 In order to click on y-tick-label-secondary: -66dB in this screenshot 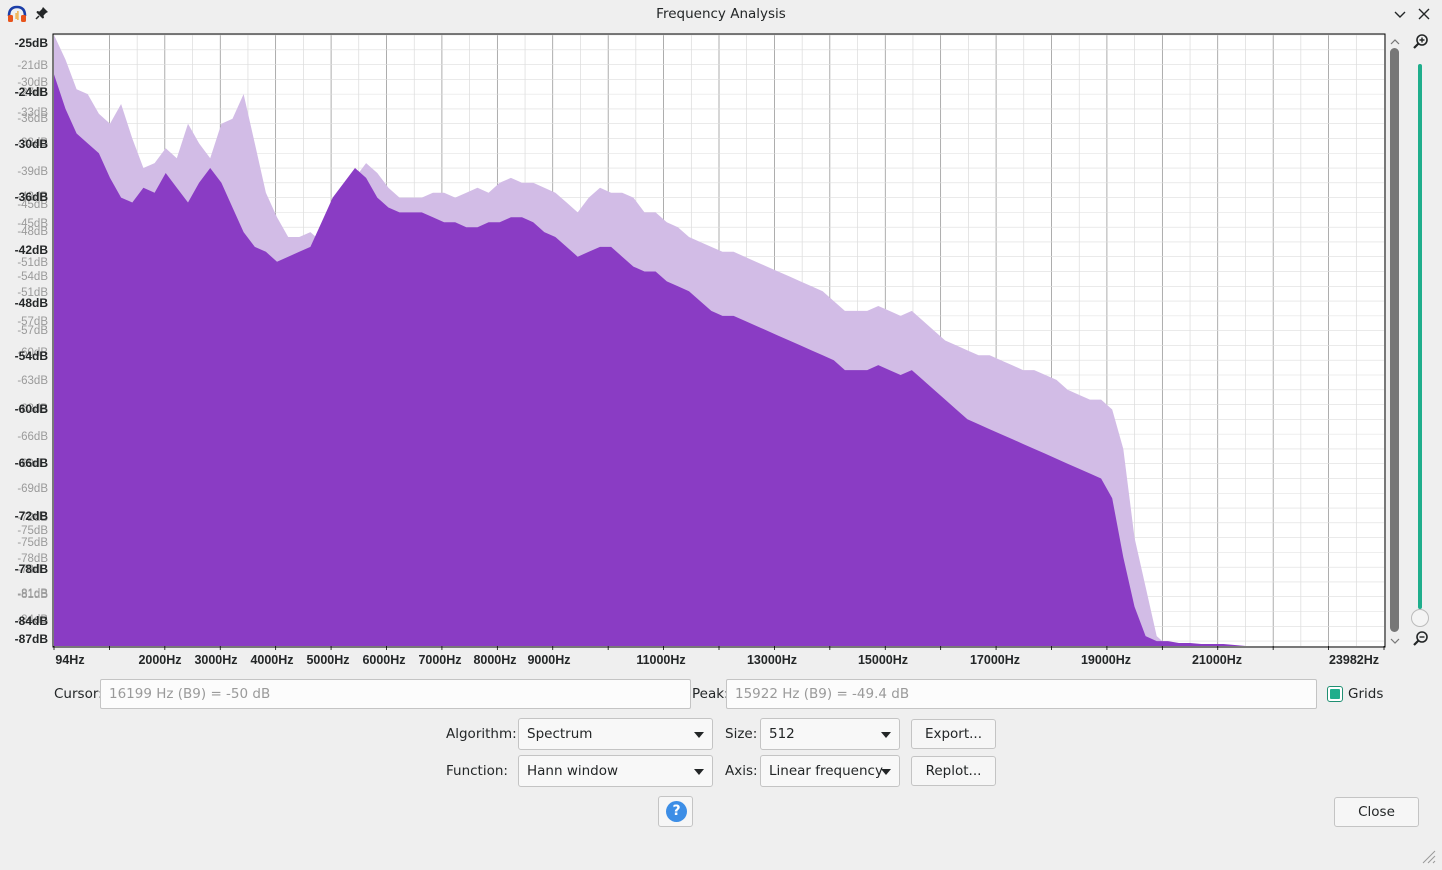, I will do `click(32, 437)`.